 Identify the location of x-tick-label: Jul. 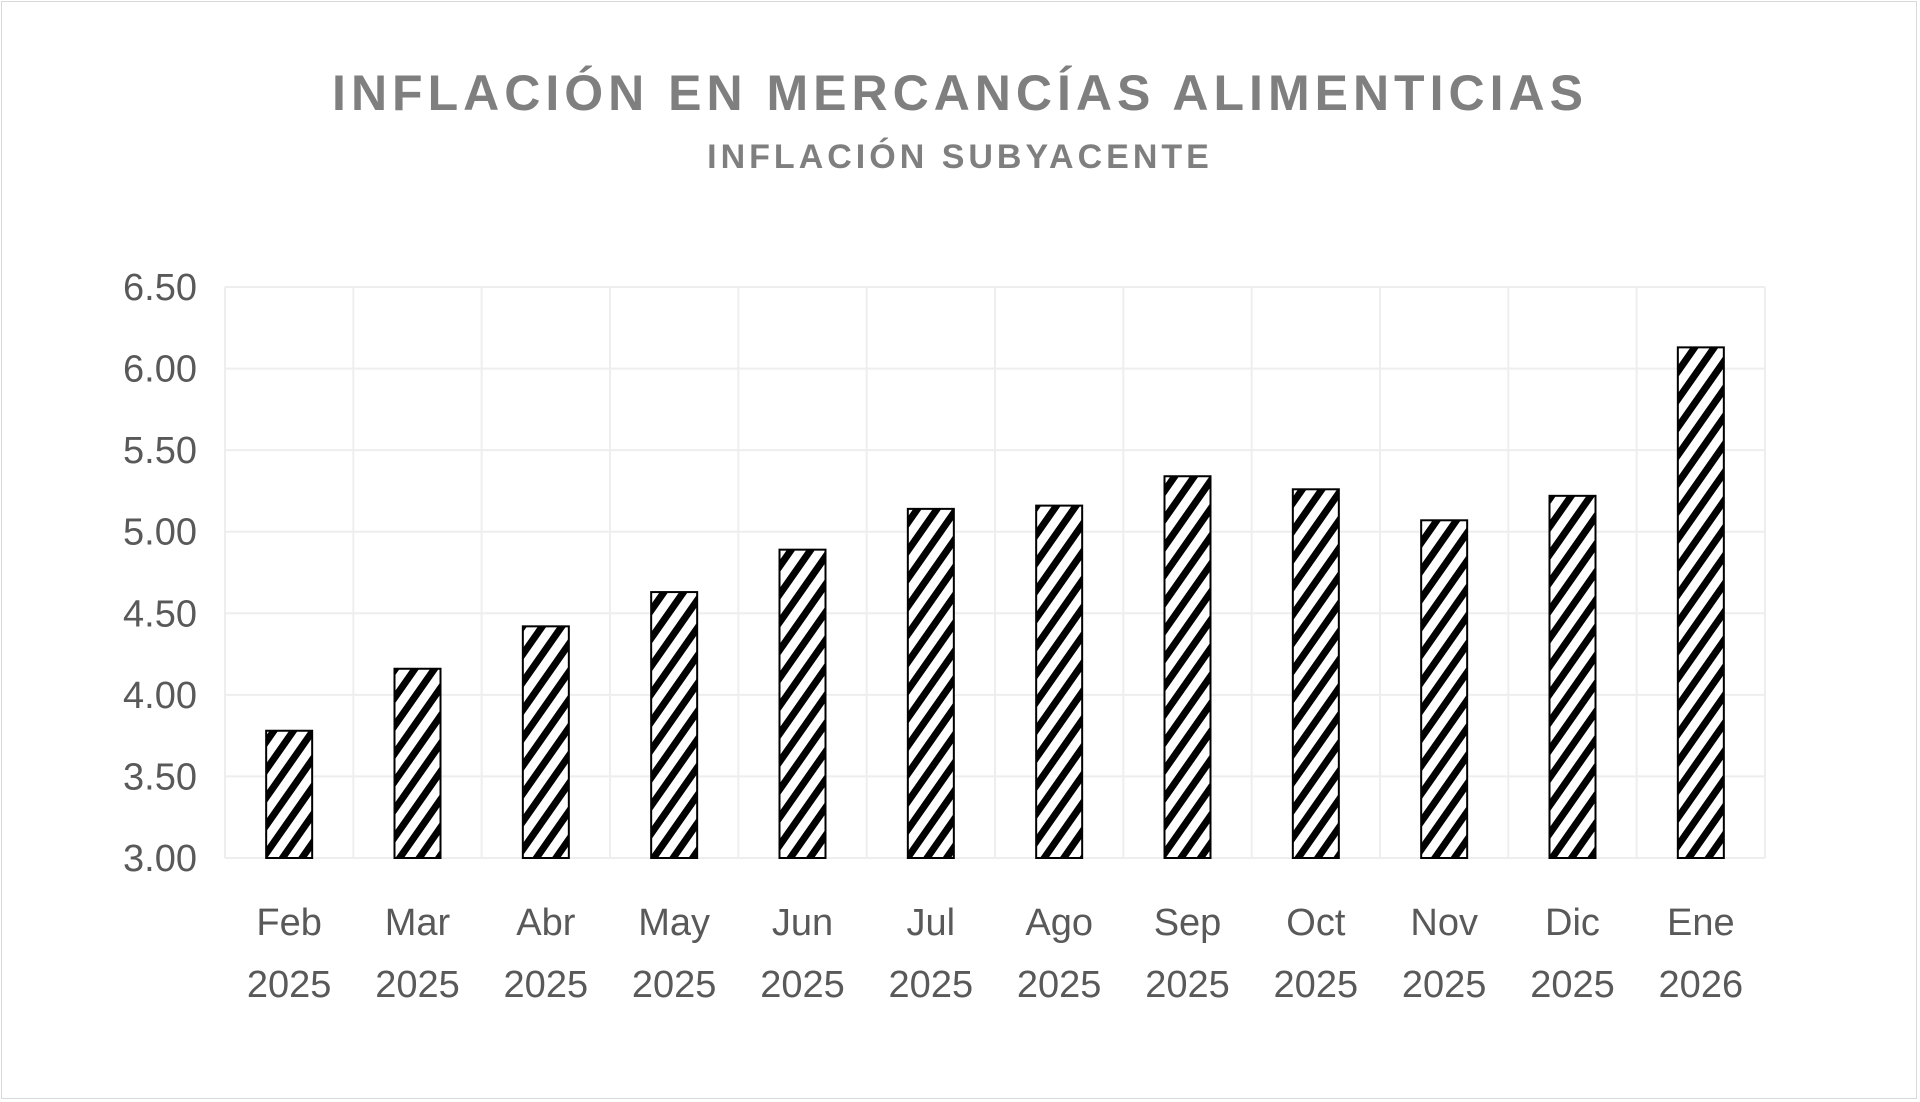
(931, 923).